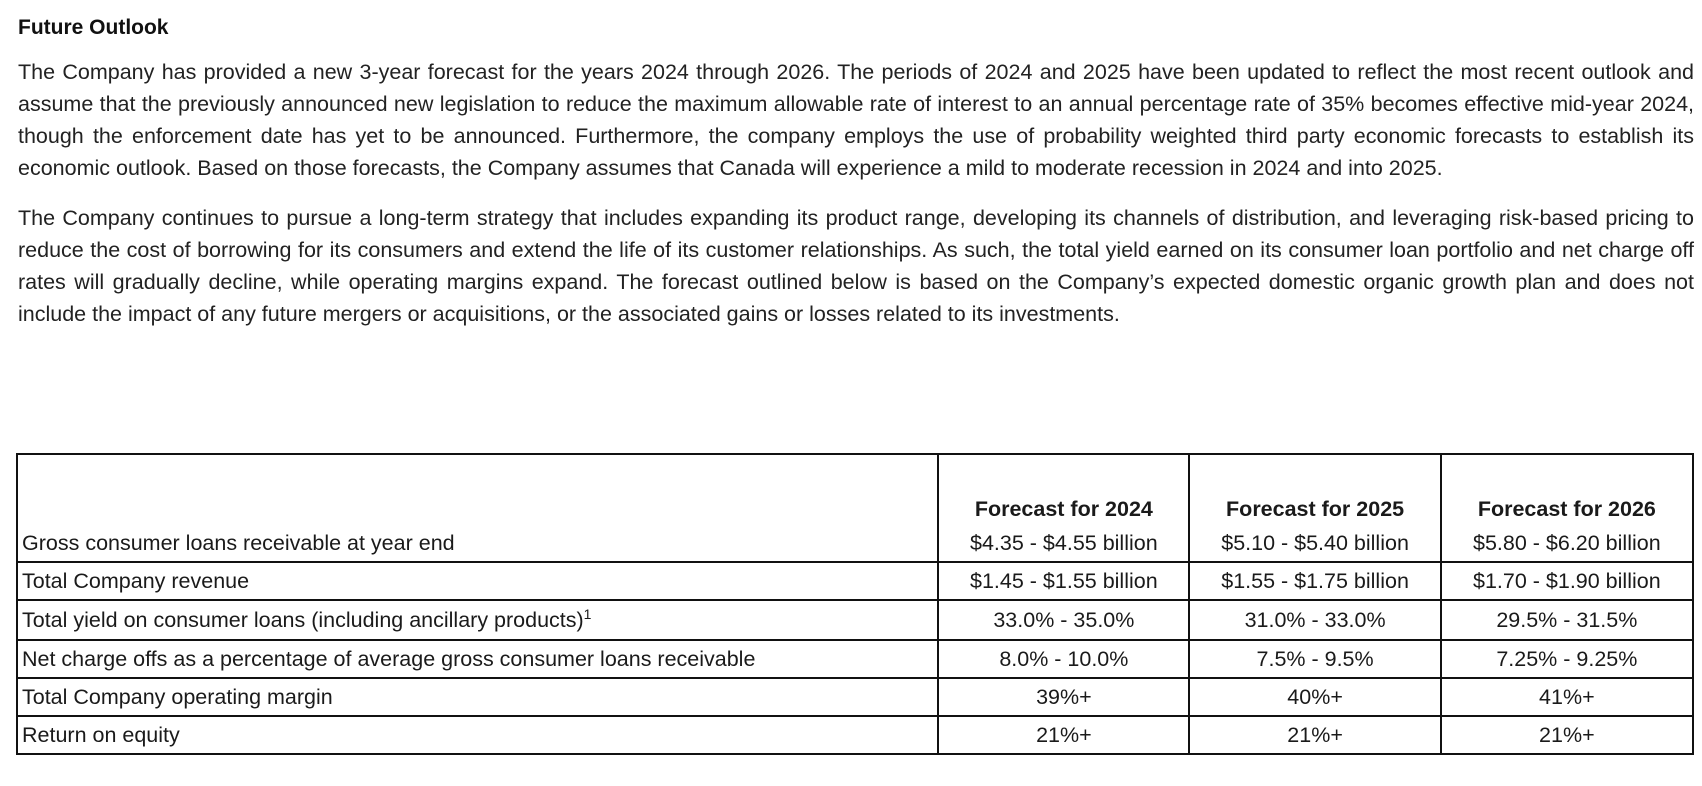  I want to click on footnote-marker: 1, so click(587, 613).